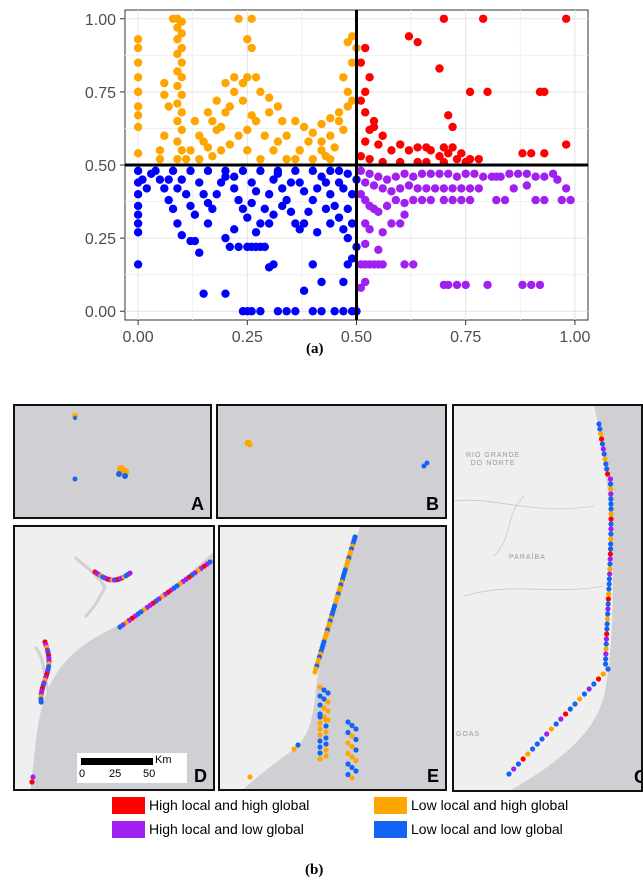 This screenshot has width=643, height=890. I want to click on legend-item: Low local and high global, so click(471, 805).